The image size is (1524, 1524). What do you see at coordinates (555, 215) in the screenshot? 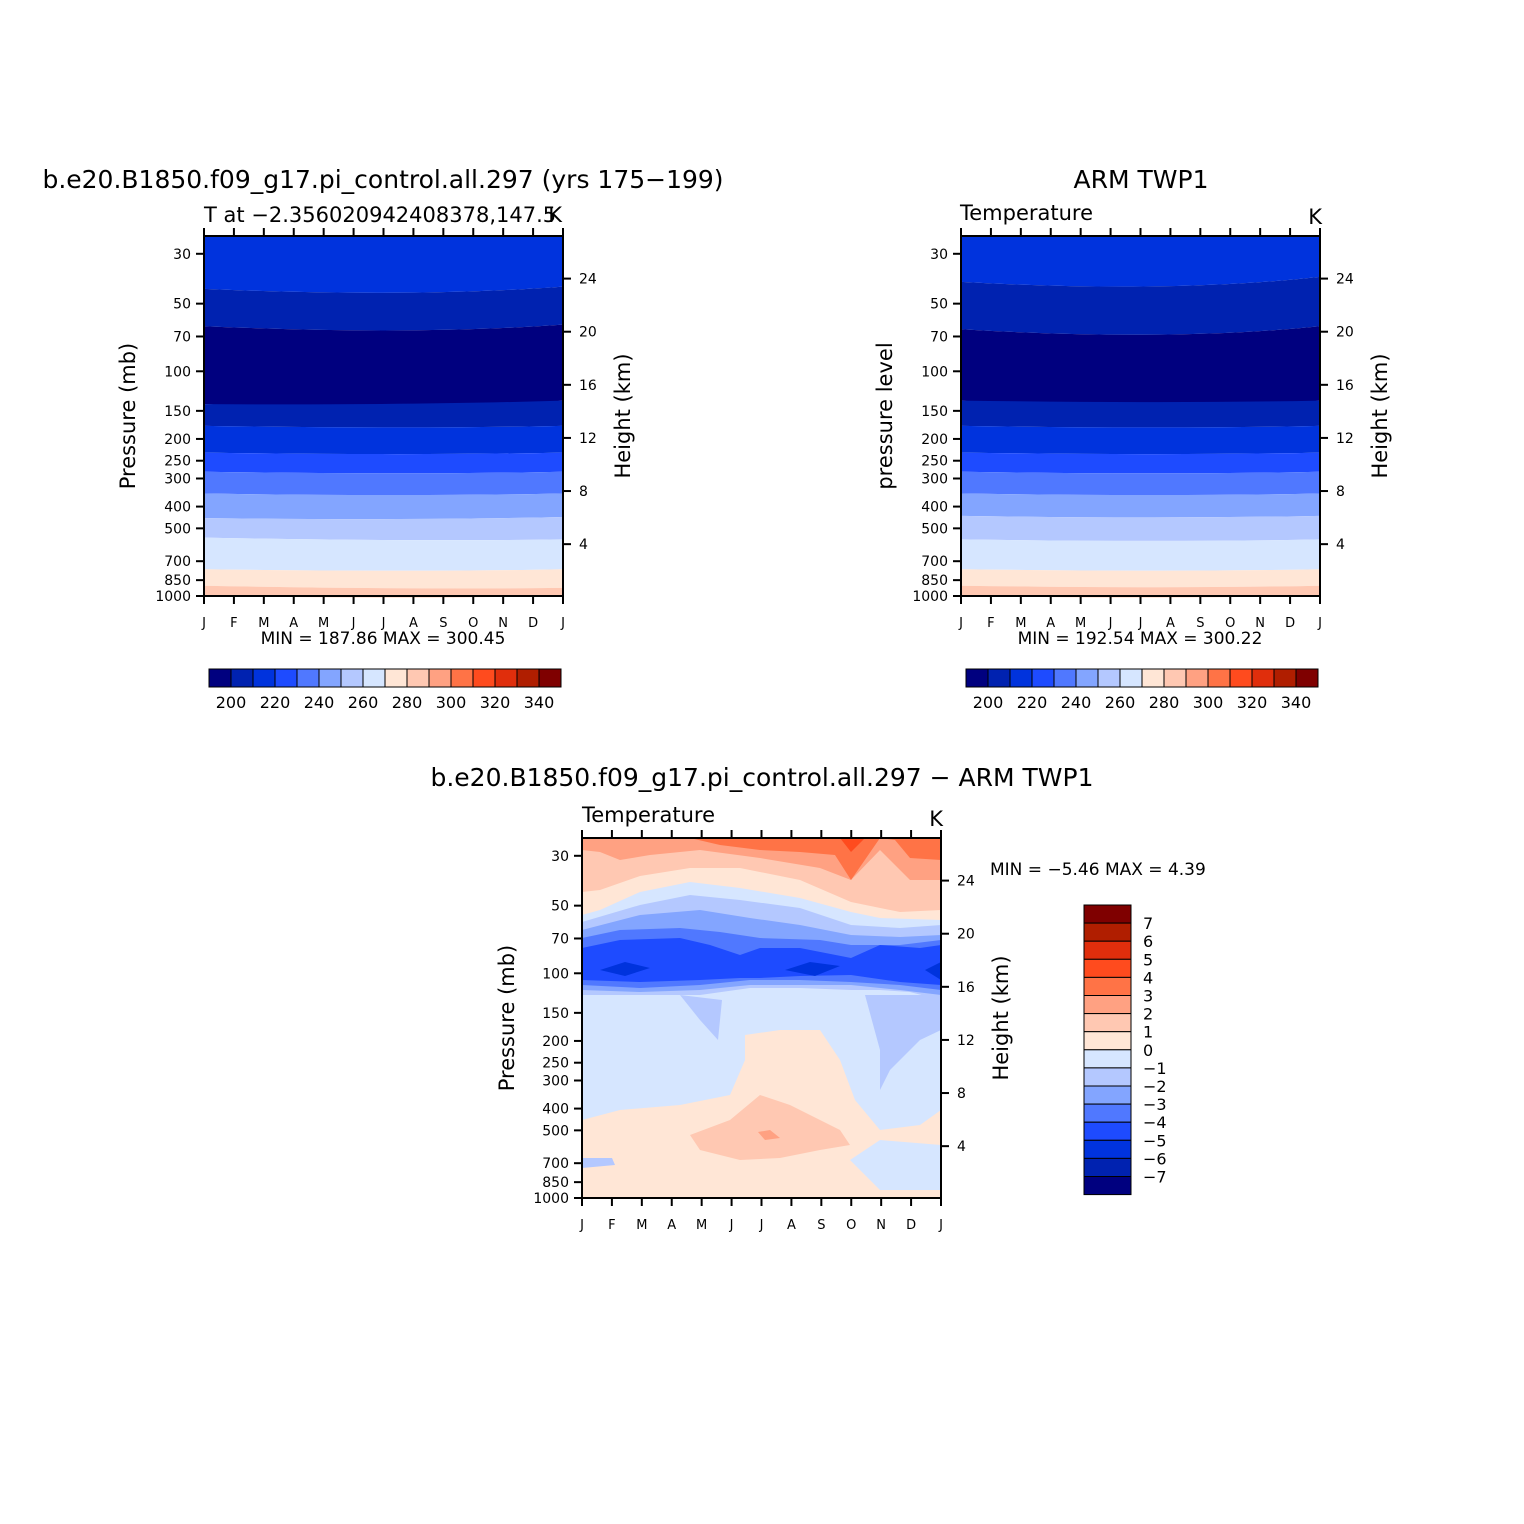
I see `panel-model-units: K` at bounding box center [555, 215].